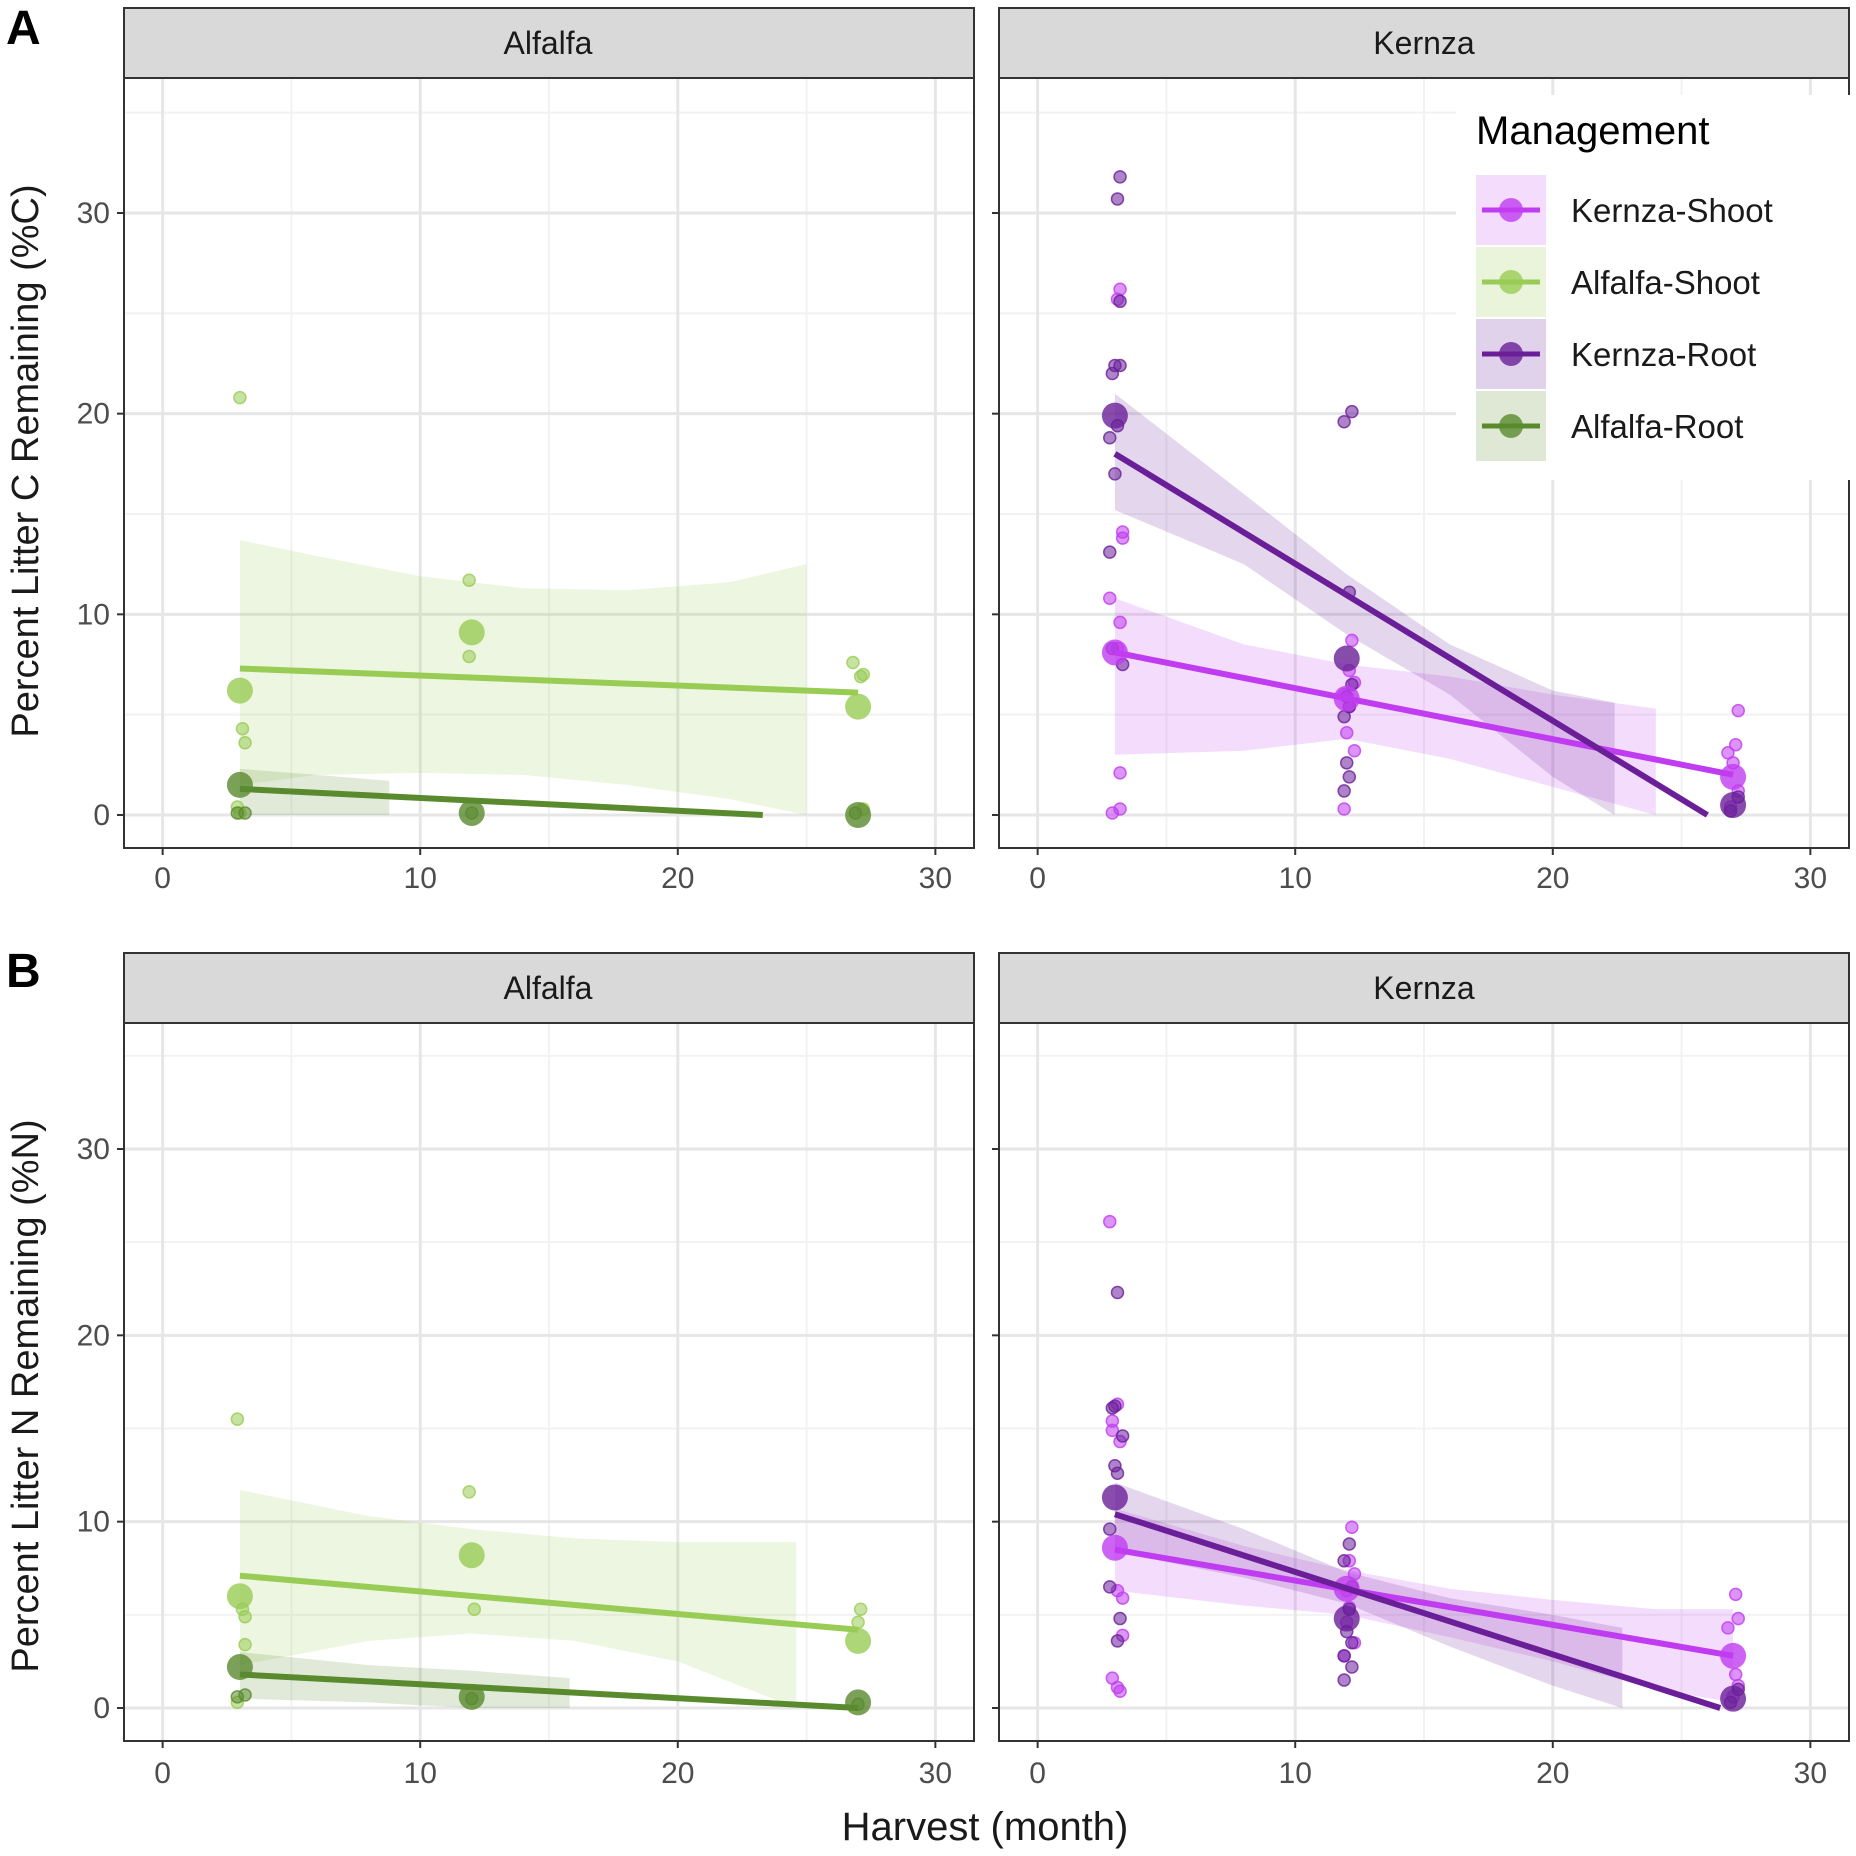  What do you see at coordinates (1665, 282) in the screenshot?
I see `legend-label-alfalfa-shoot: Alfalfa-Shoot` at bounding box center [1665, 282].